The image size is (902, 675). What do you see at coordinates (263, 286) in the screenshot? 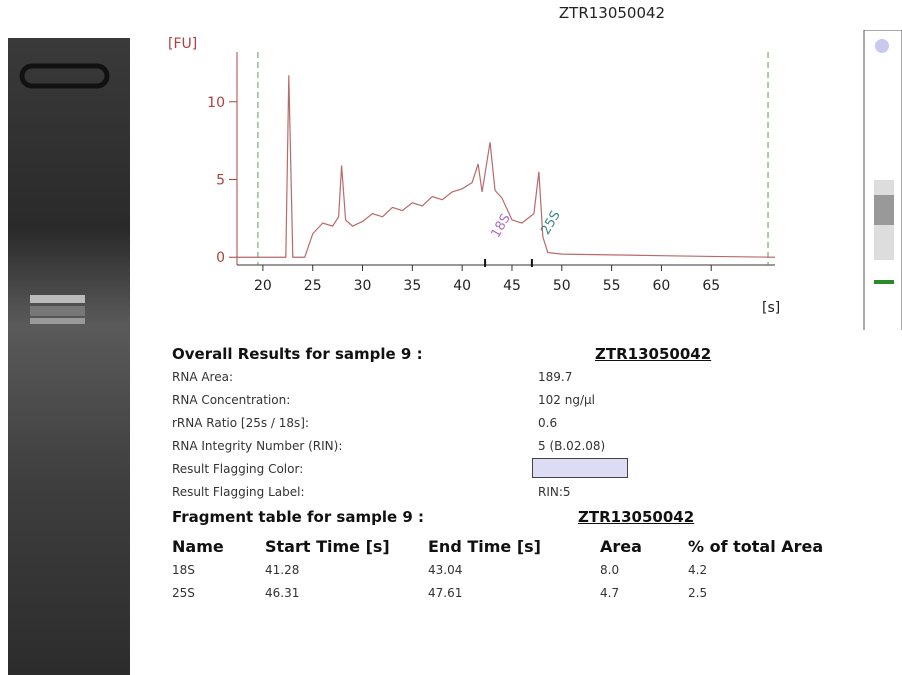
I see `x-tick-label: 20` at bounding box center [263, 286].